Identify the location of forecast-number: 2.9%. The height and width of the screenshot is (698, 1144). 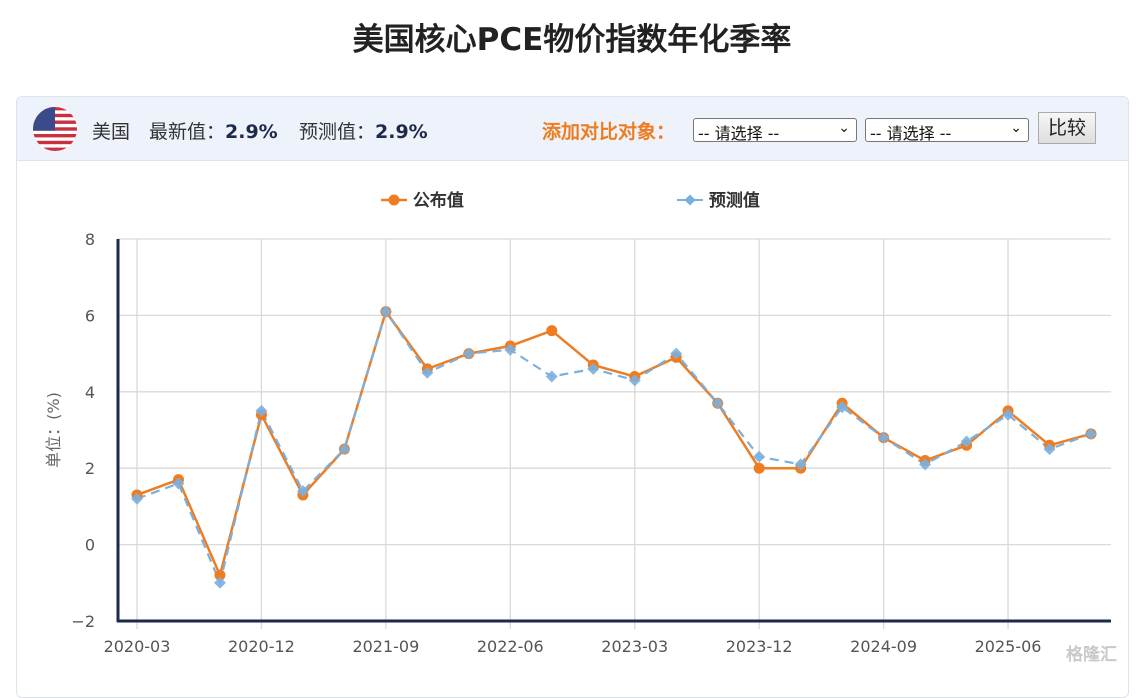
(401, 132).